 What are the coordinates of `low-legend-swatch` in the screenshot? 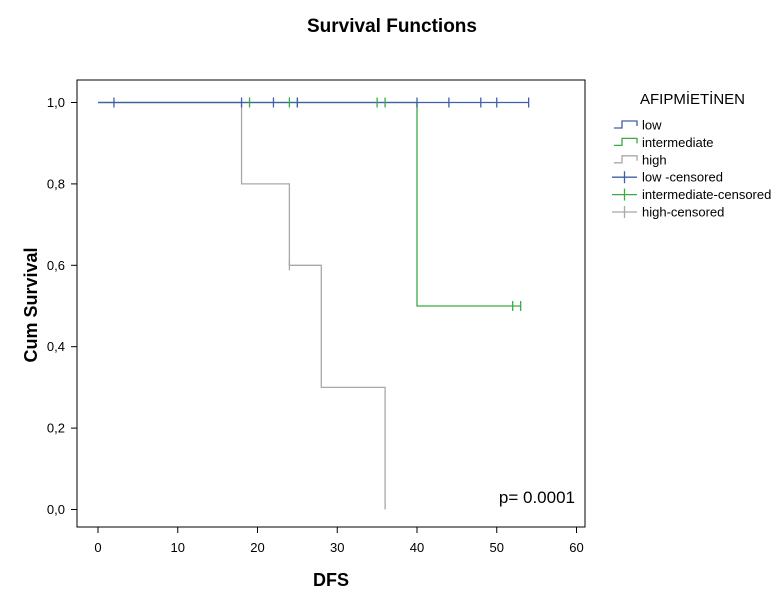 It's located at (626, 124).